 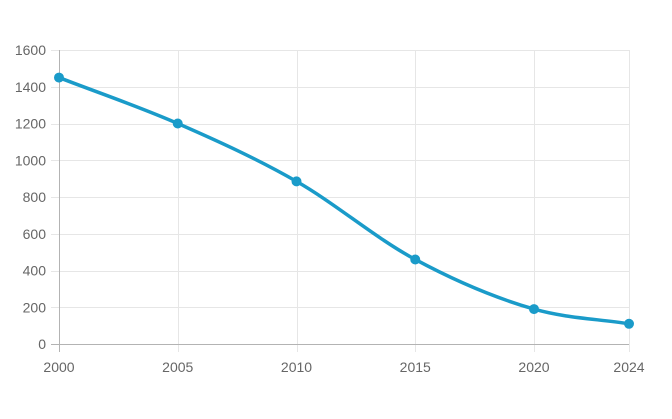 I want to click on y-tick-label: 600, so click(x=35, y=234).